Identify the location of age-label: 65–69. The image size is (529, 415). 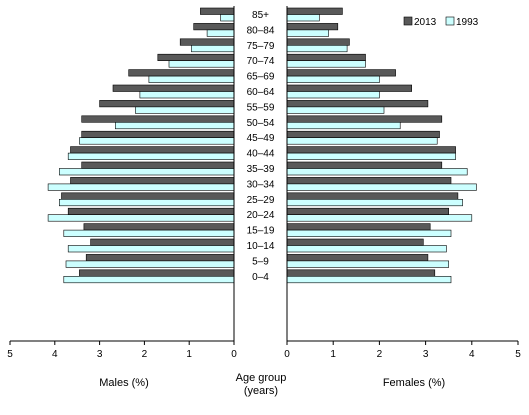
(261, 77).